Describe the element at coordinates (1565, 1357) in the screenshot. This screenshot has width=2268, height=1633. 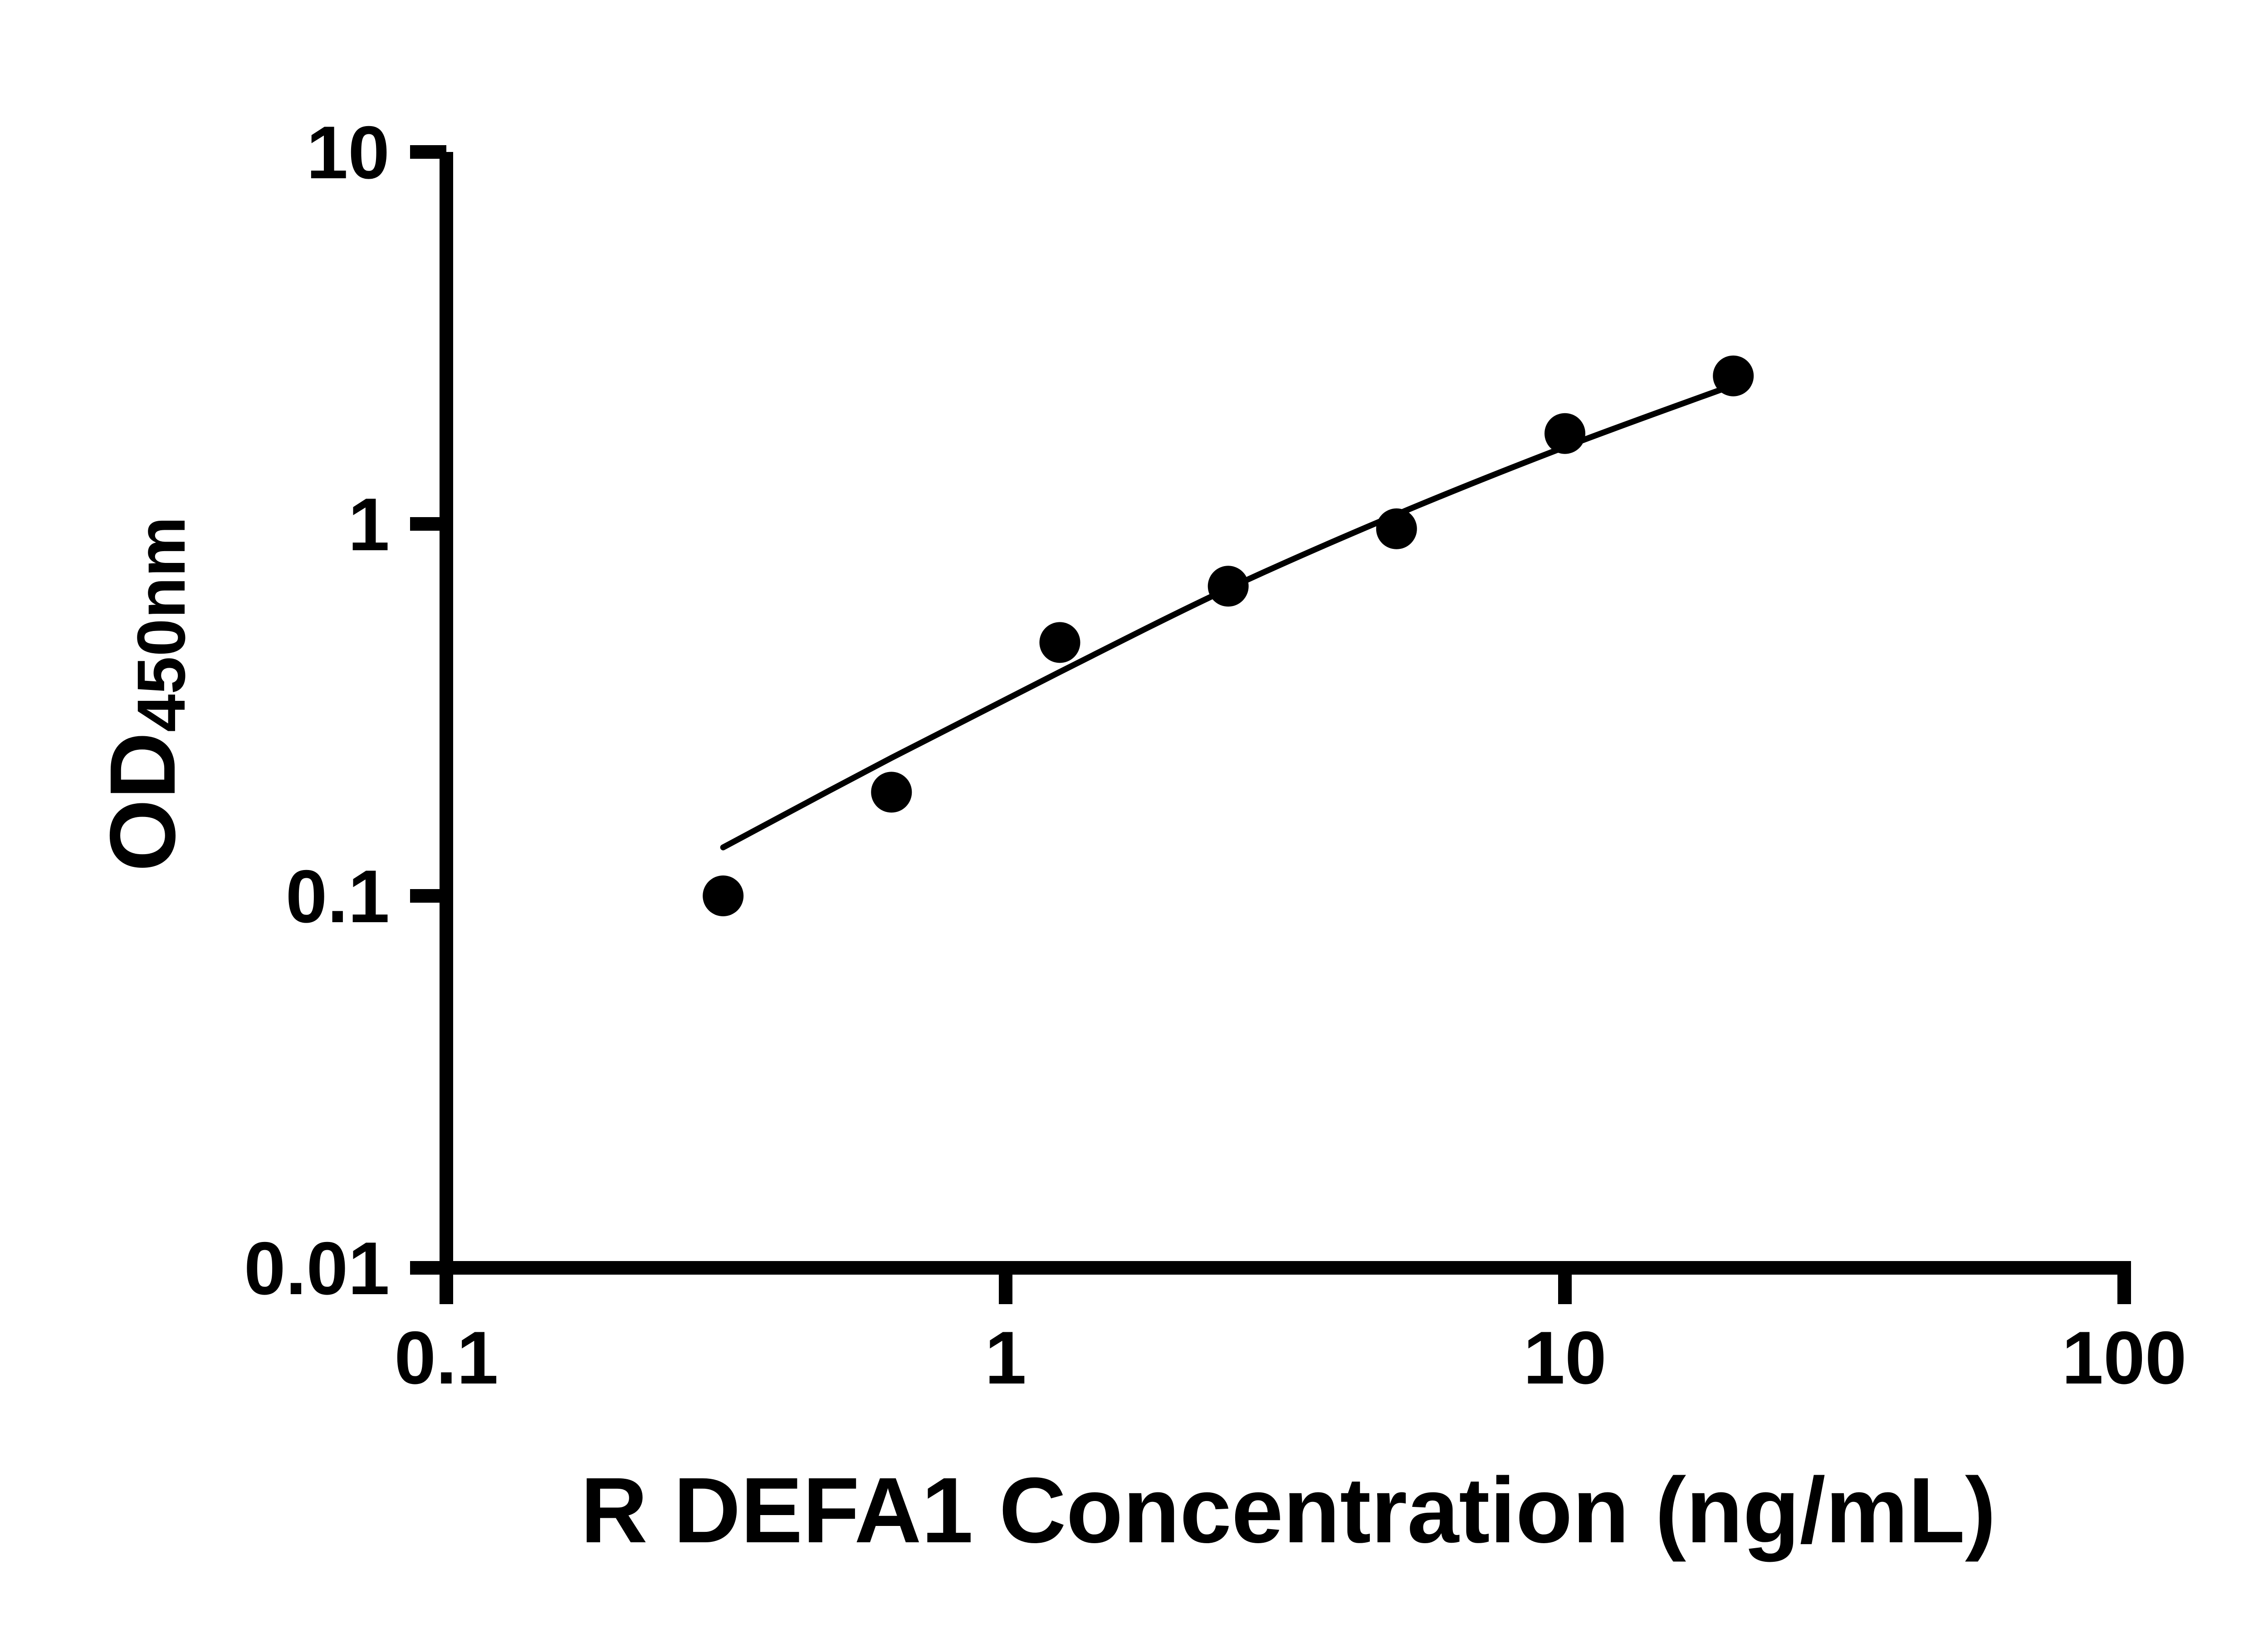
I see `x-tick-label: 10` at that location.